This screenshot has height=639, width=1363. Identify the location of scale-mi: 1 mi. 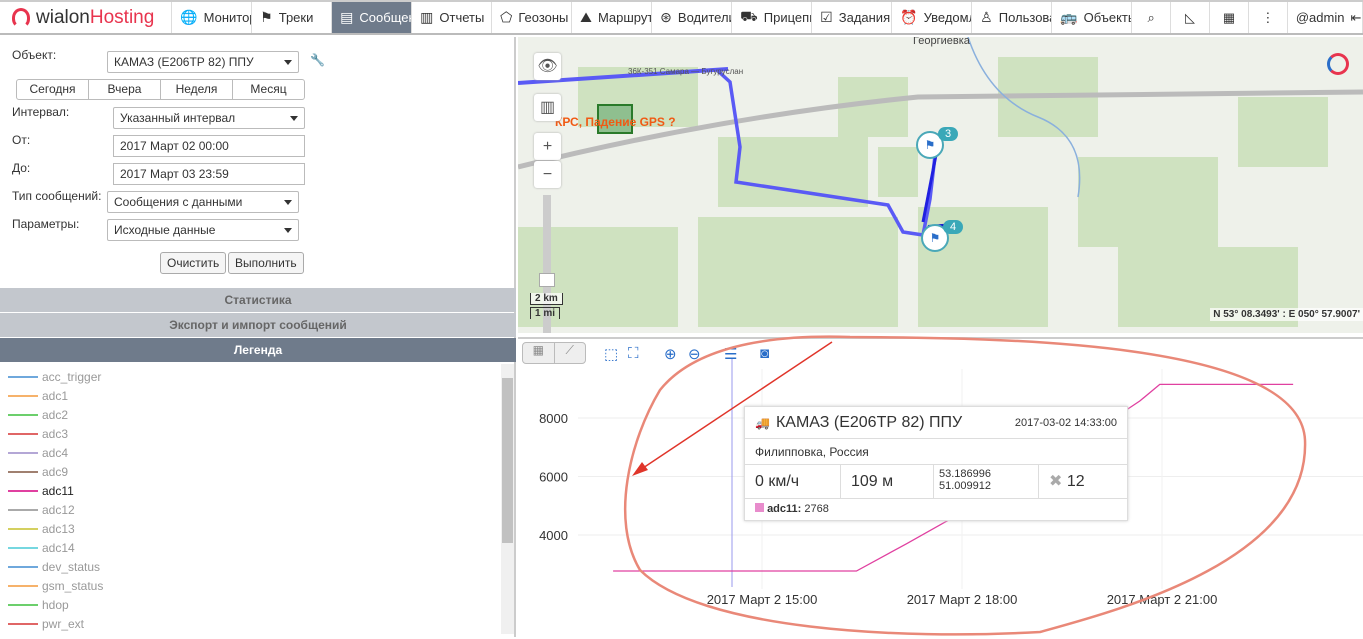
(545, 313).